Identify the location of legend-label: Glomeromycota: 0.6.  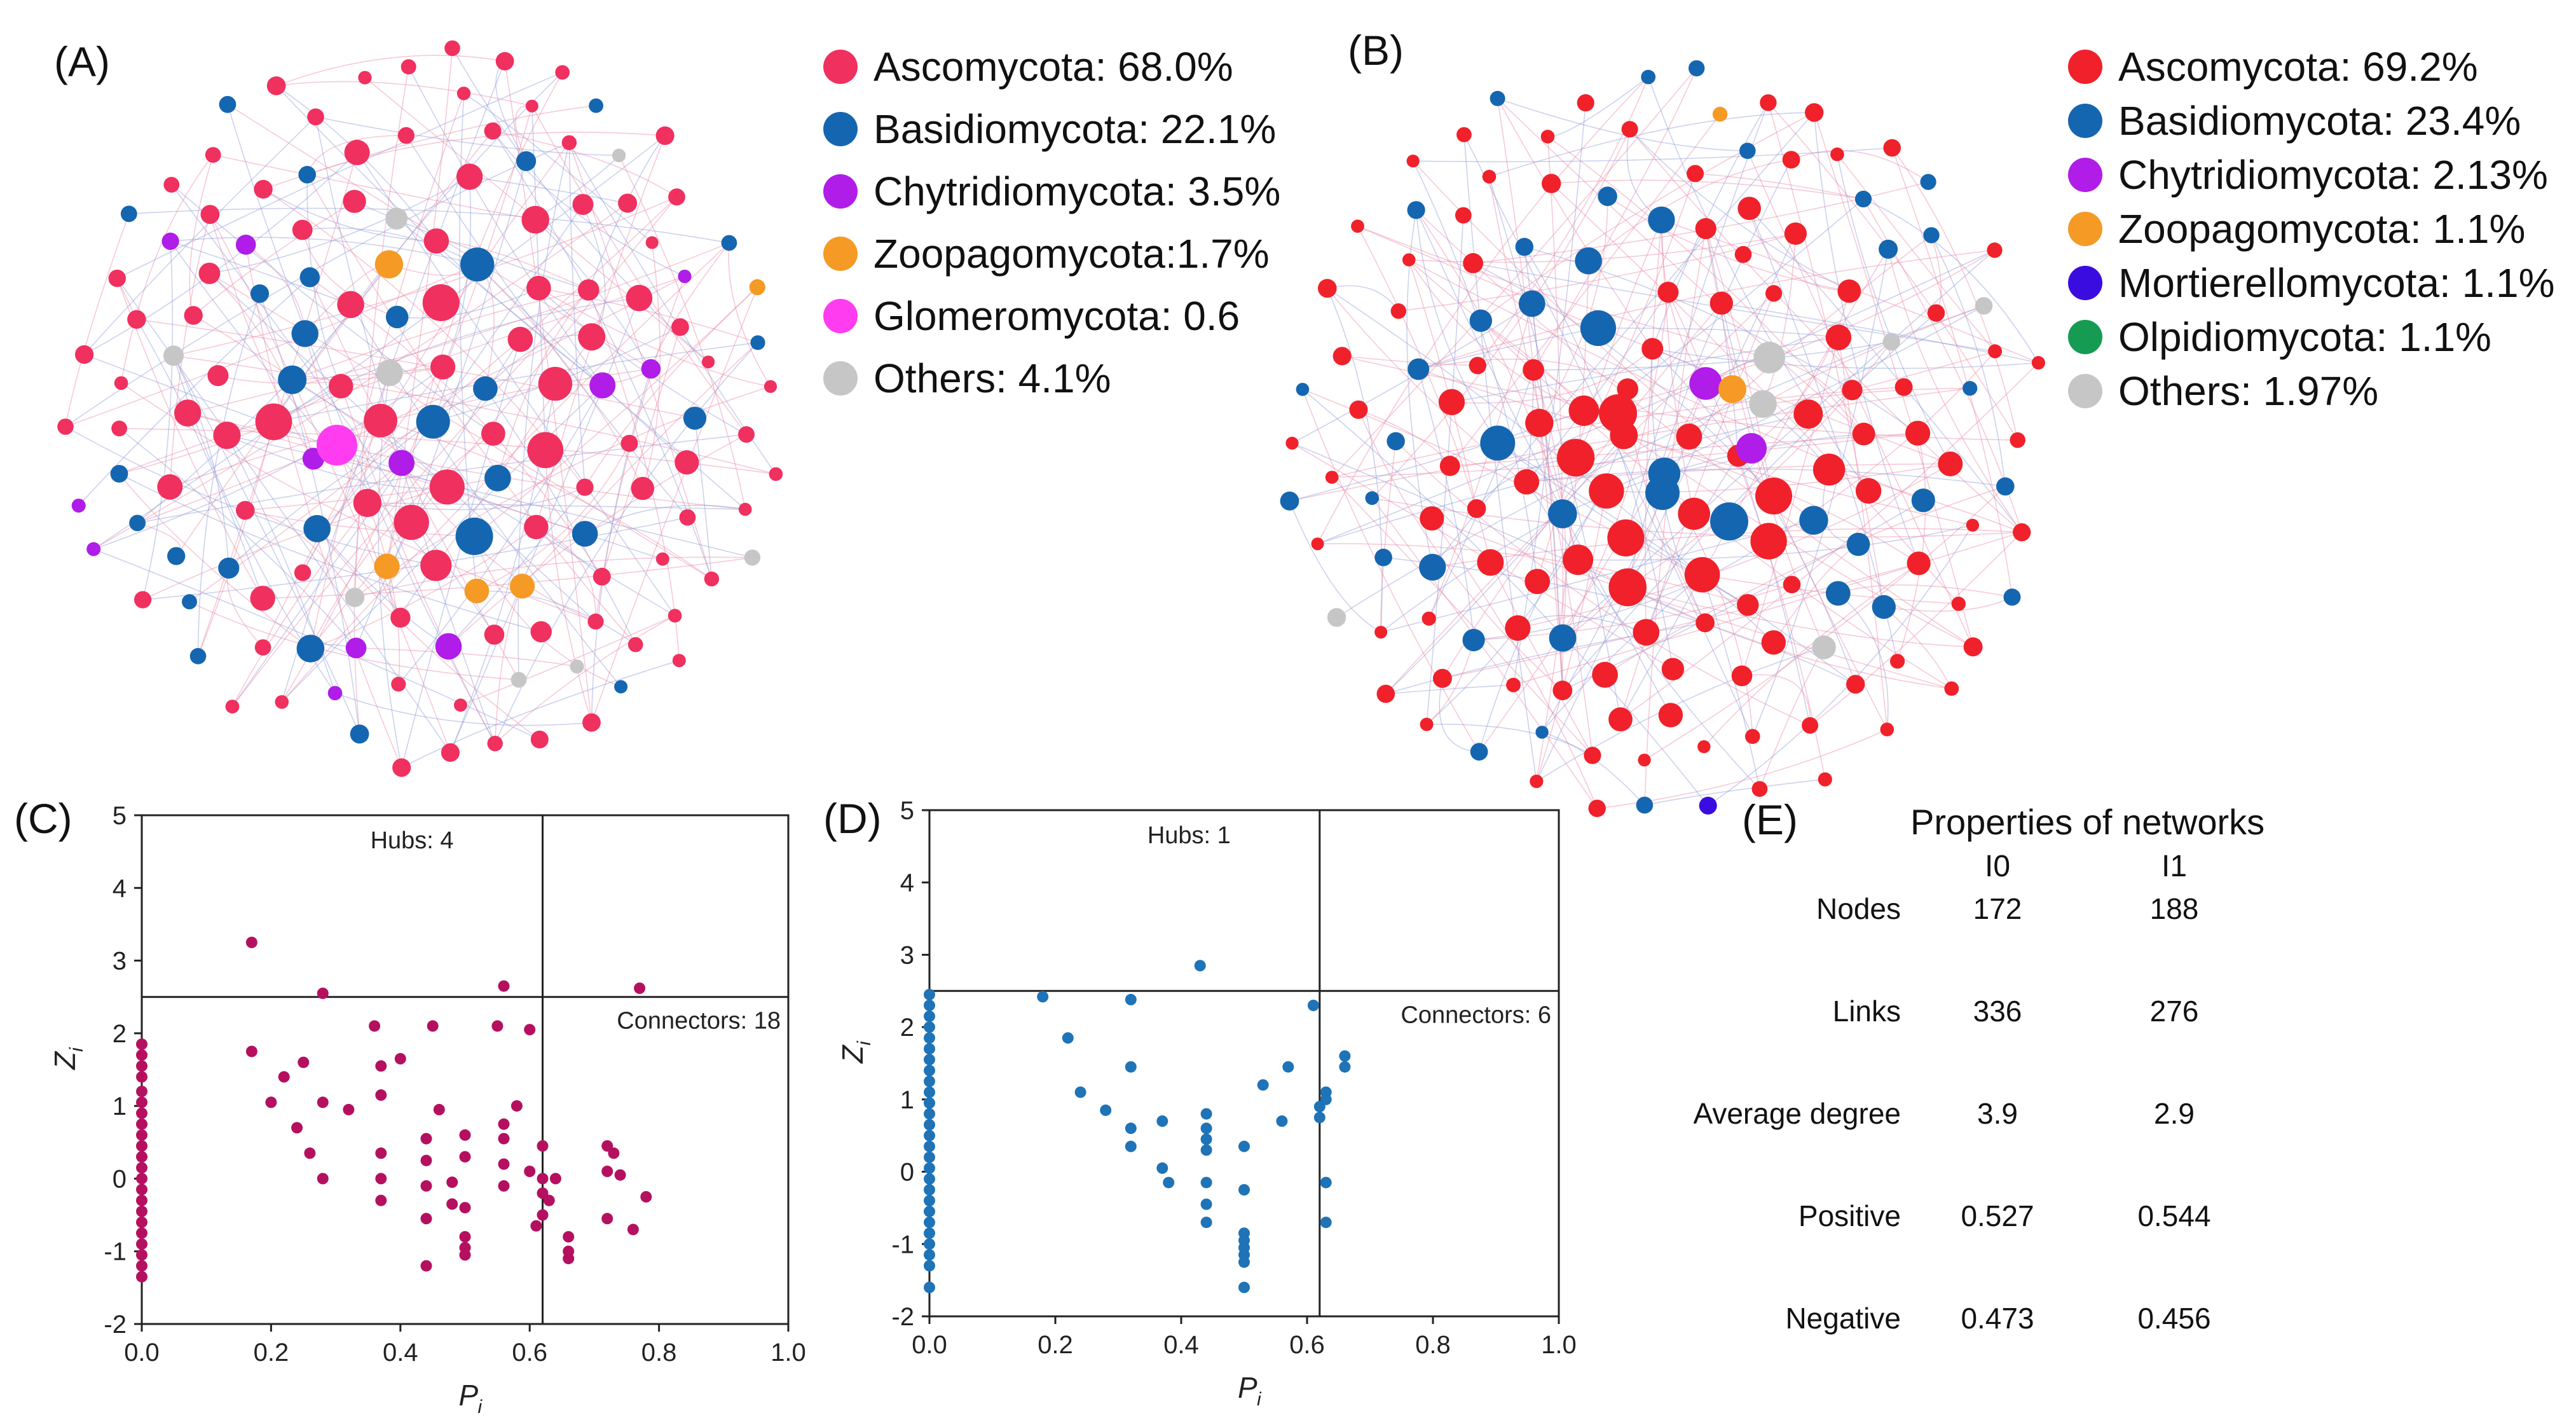
(1057, 316).